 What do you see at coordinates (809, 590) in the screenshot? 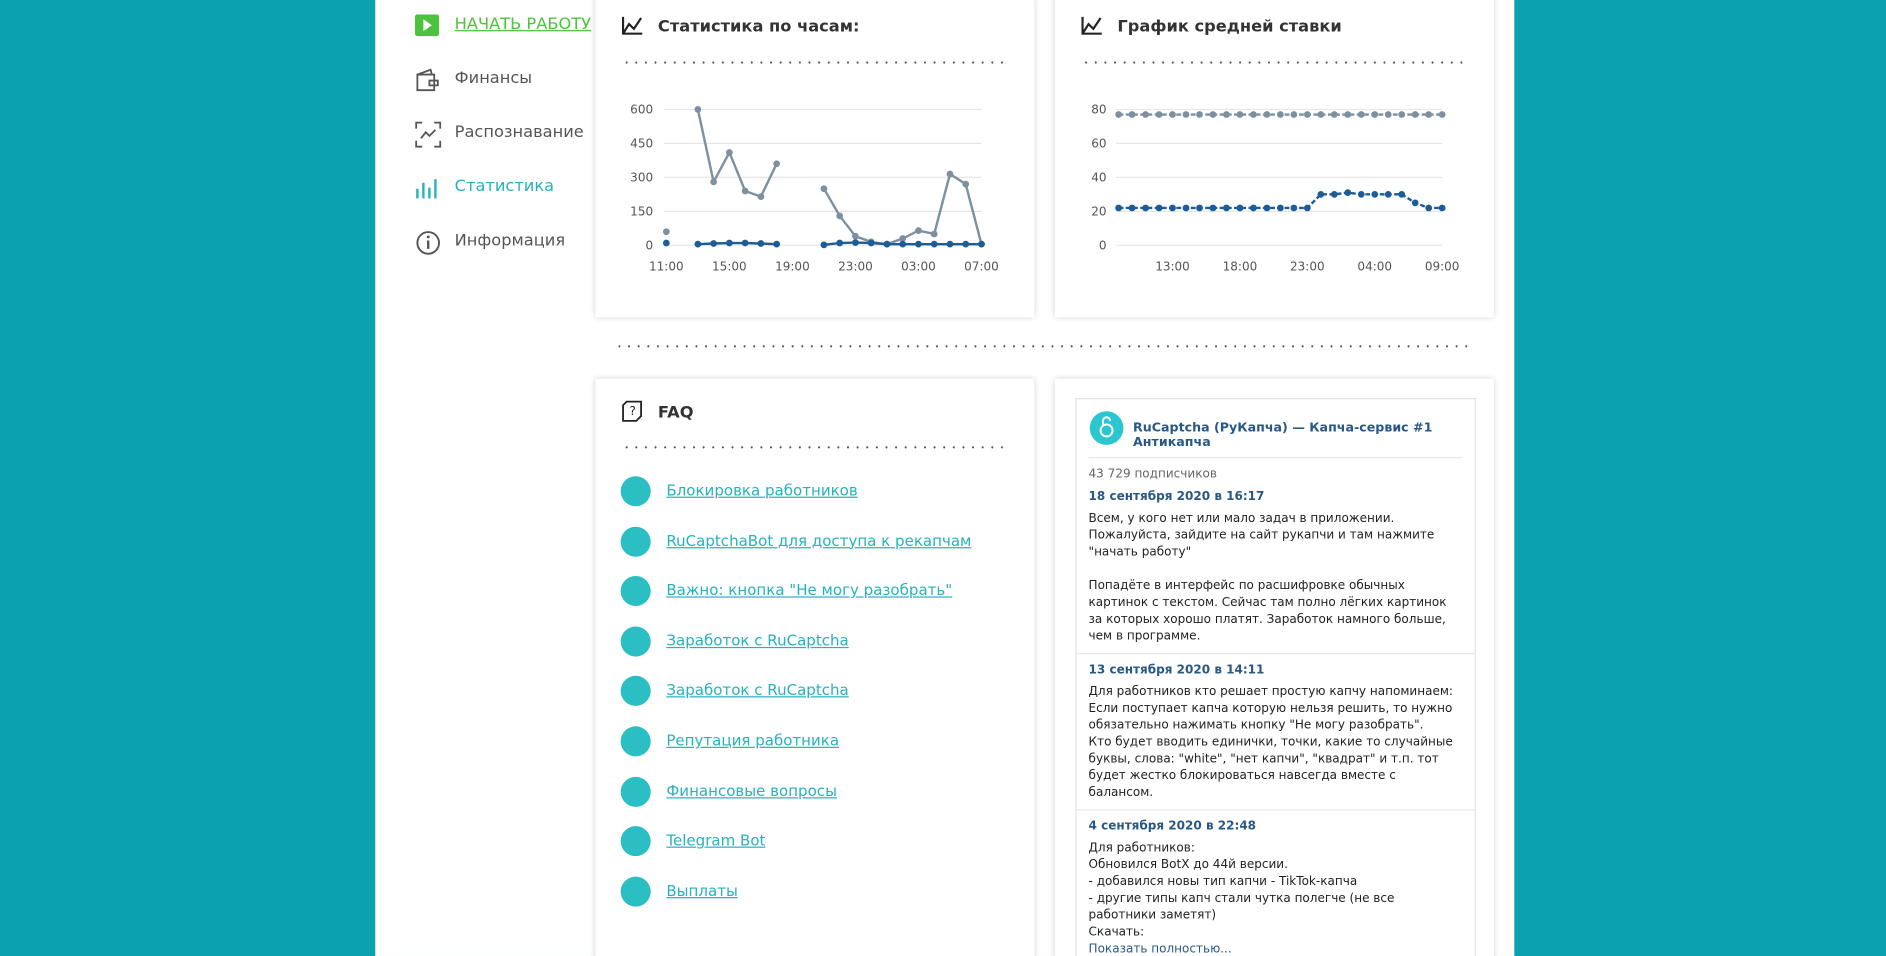
I see `faq-link: Важно: кнопка "Не могу разобрать"` at bounding box center [809, 590].